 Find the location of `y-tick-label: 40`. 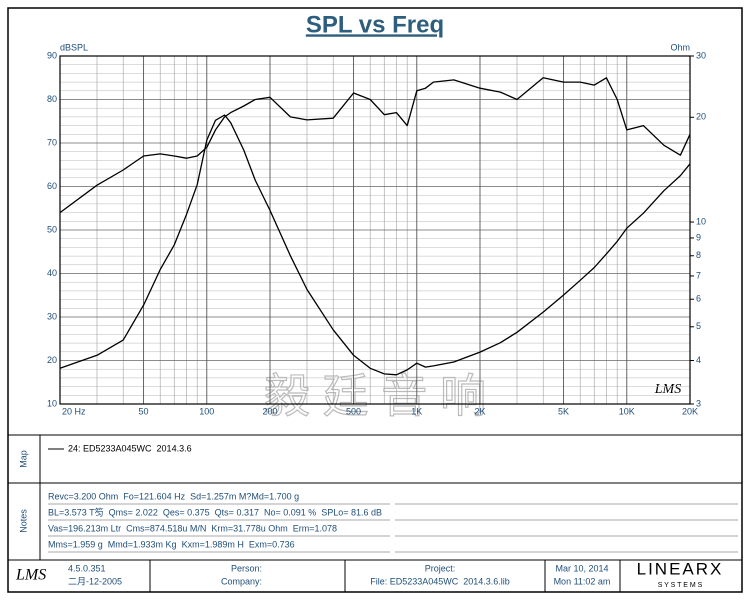

y-tick-label: 40 is located at coordinates (52, 273).